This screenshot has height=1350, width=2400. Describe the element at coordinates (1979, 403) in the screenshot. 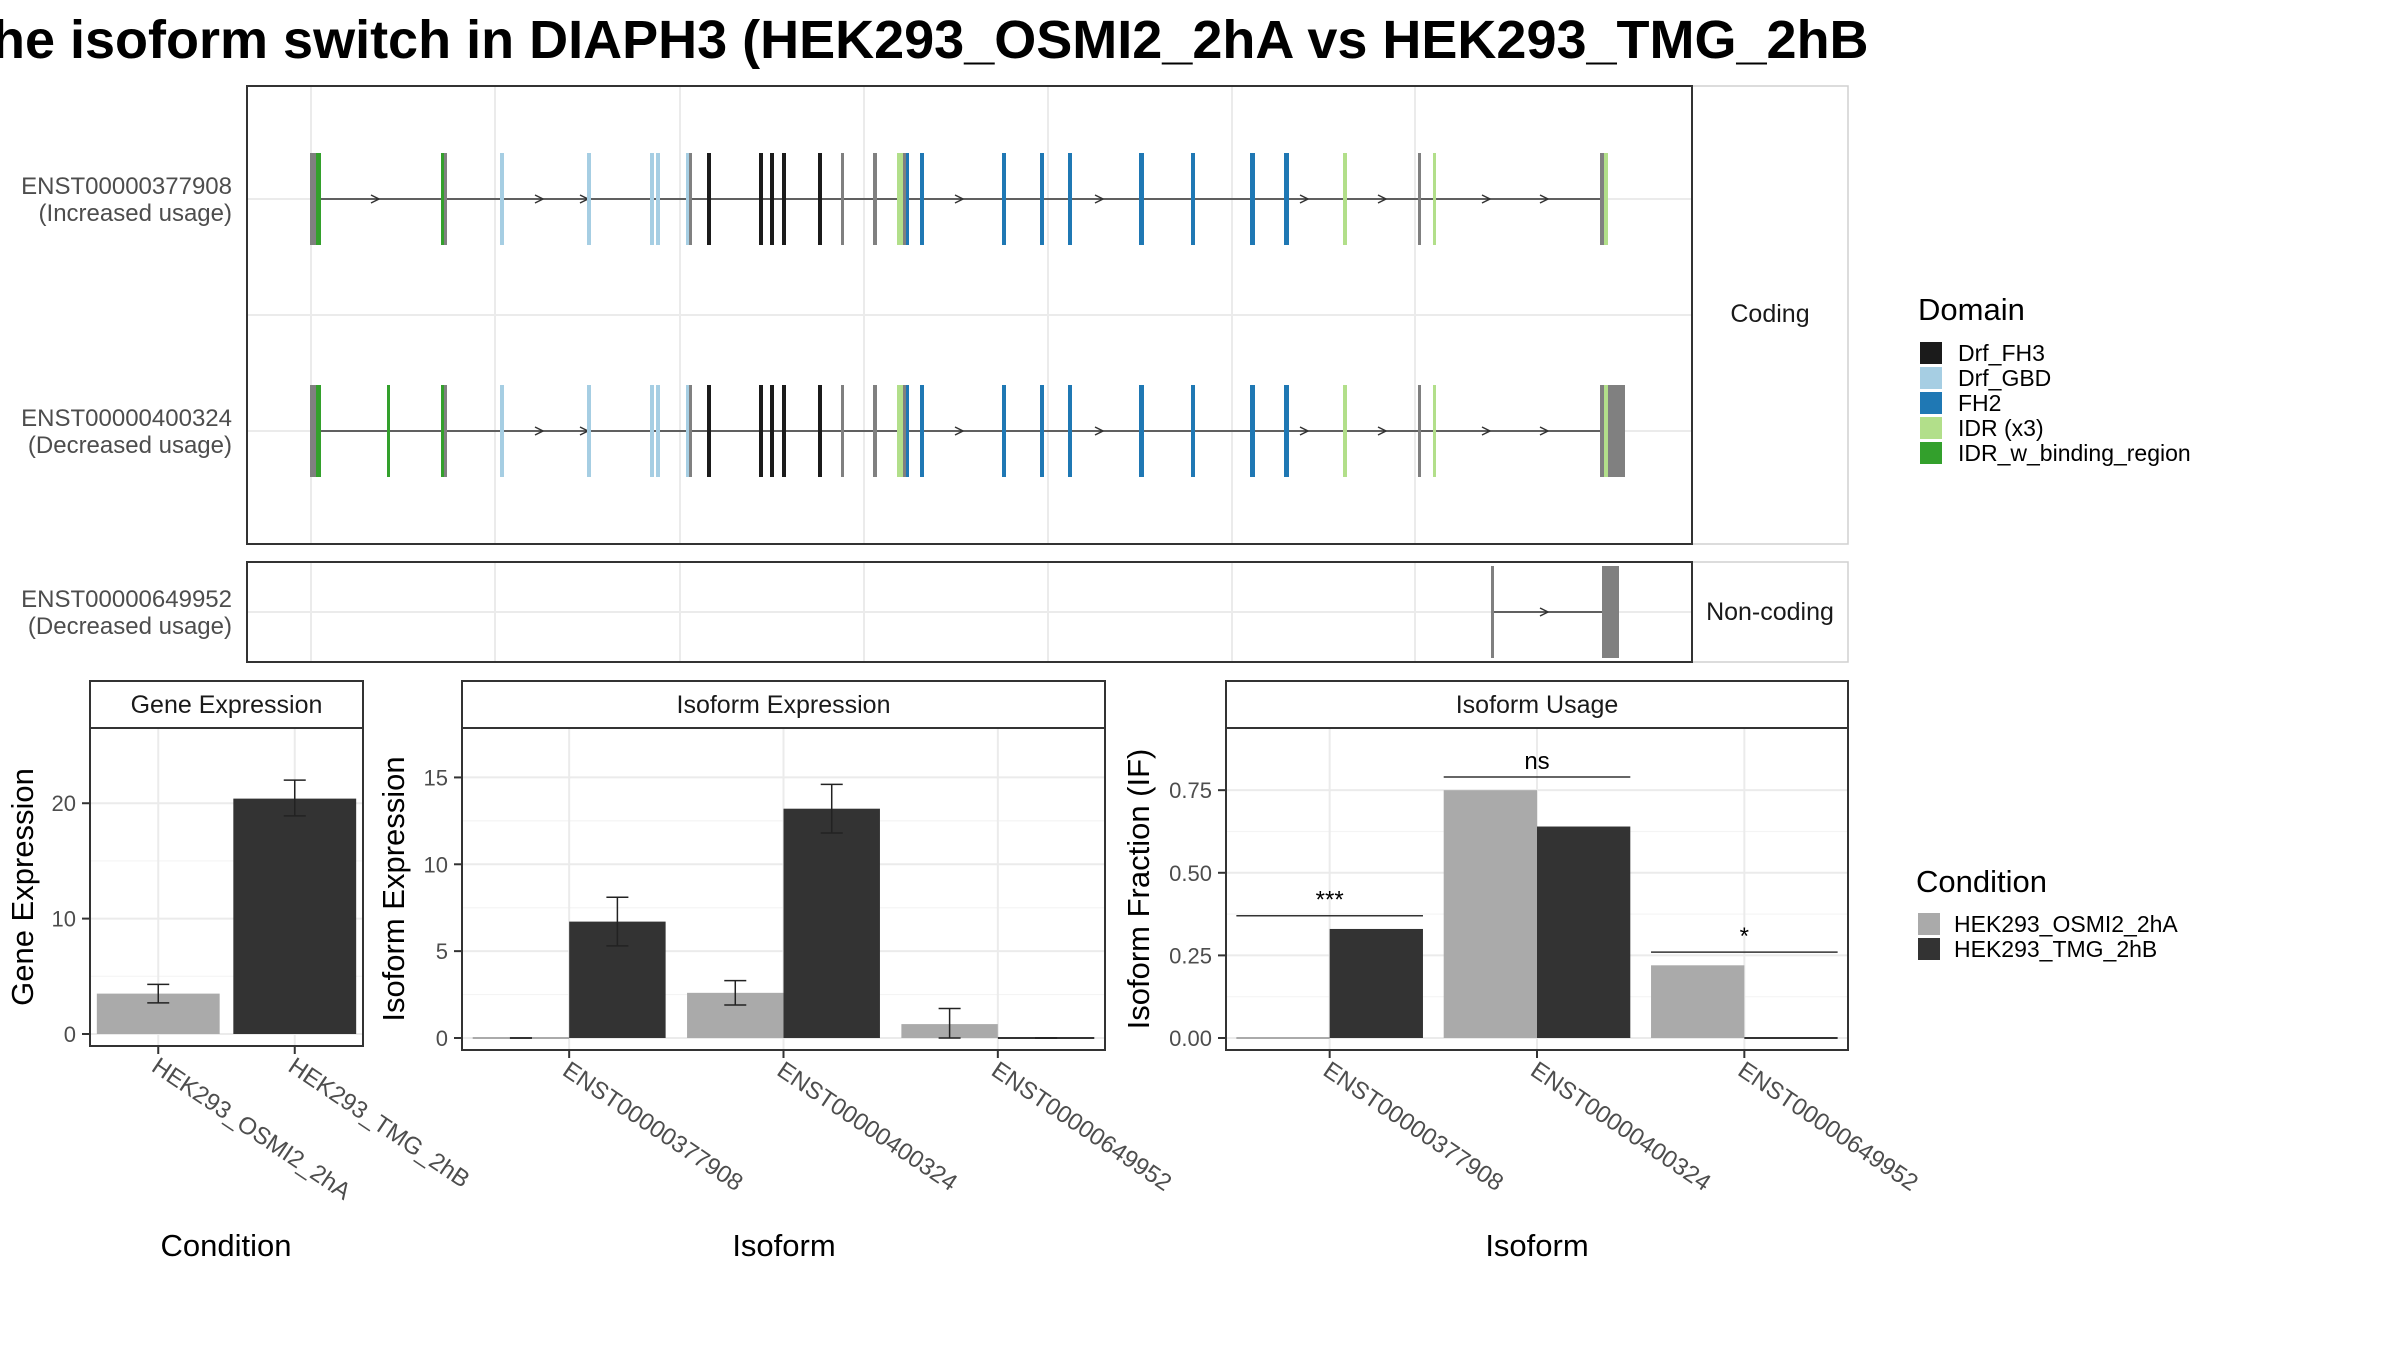

I see `legend-domain-label: FH2` at that location.